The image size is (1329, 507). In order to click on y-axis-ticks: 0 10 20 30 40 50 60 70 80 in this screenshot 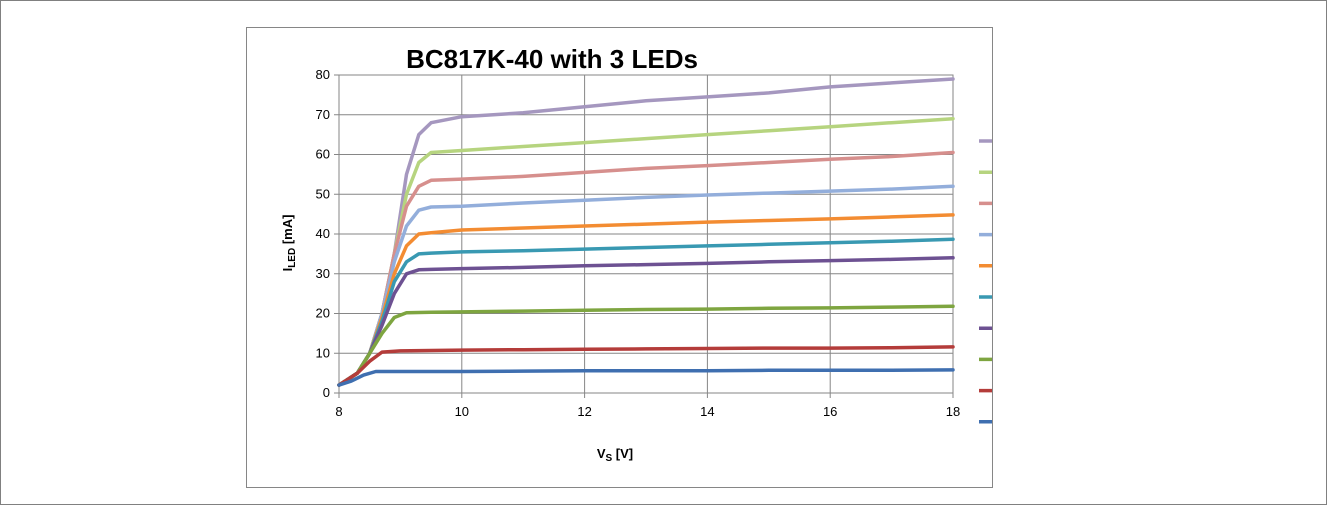, I will do `click(327, 233)`.